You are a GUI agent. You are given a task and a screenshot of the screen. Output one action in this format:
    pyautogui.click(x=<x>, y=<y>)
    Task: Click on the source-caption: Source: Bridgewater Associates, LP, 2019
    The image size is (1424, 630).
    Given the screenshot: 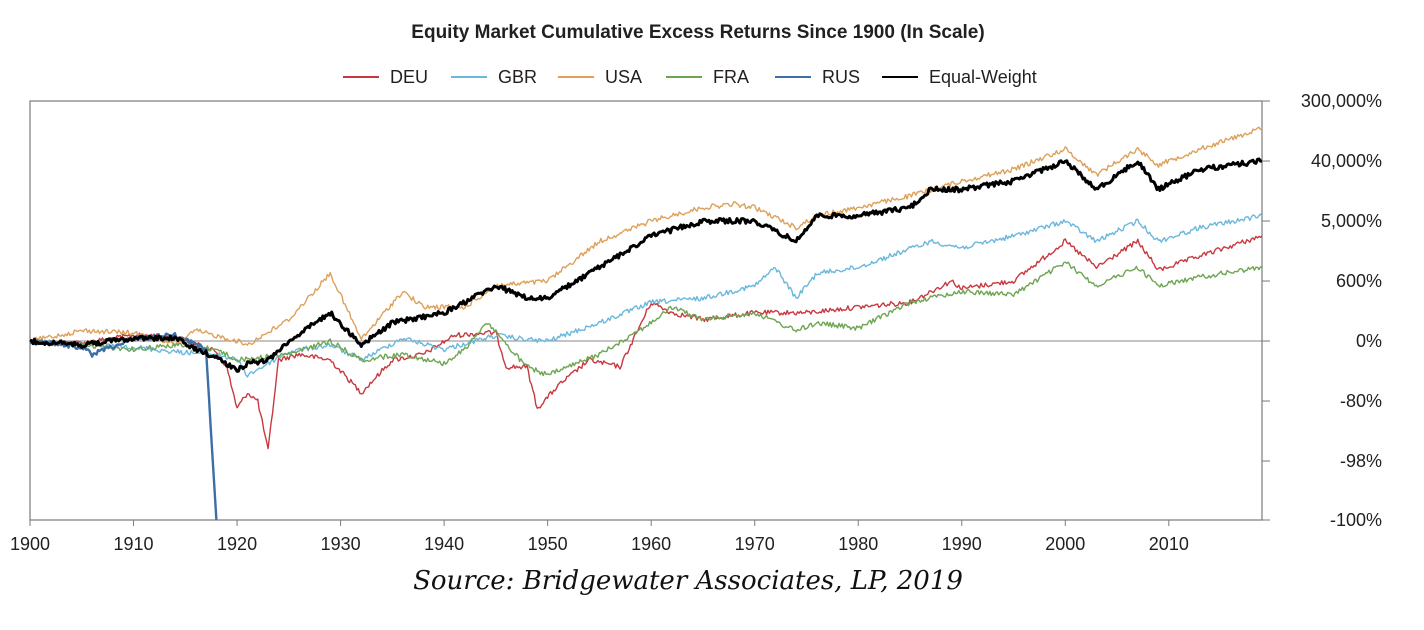 What is the action you would take?
    pyautogui.click(x=688, y=581)
    